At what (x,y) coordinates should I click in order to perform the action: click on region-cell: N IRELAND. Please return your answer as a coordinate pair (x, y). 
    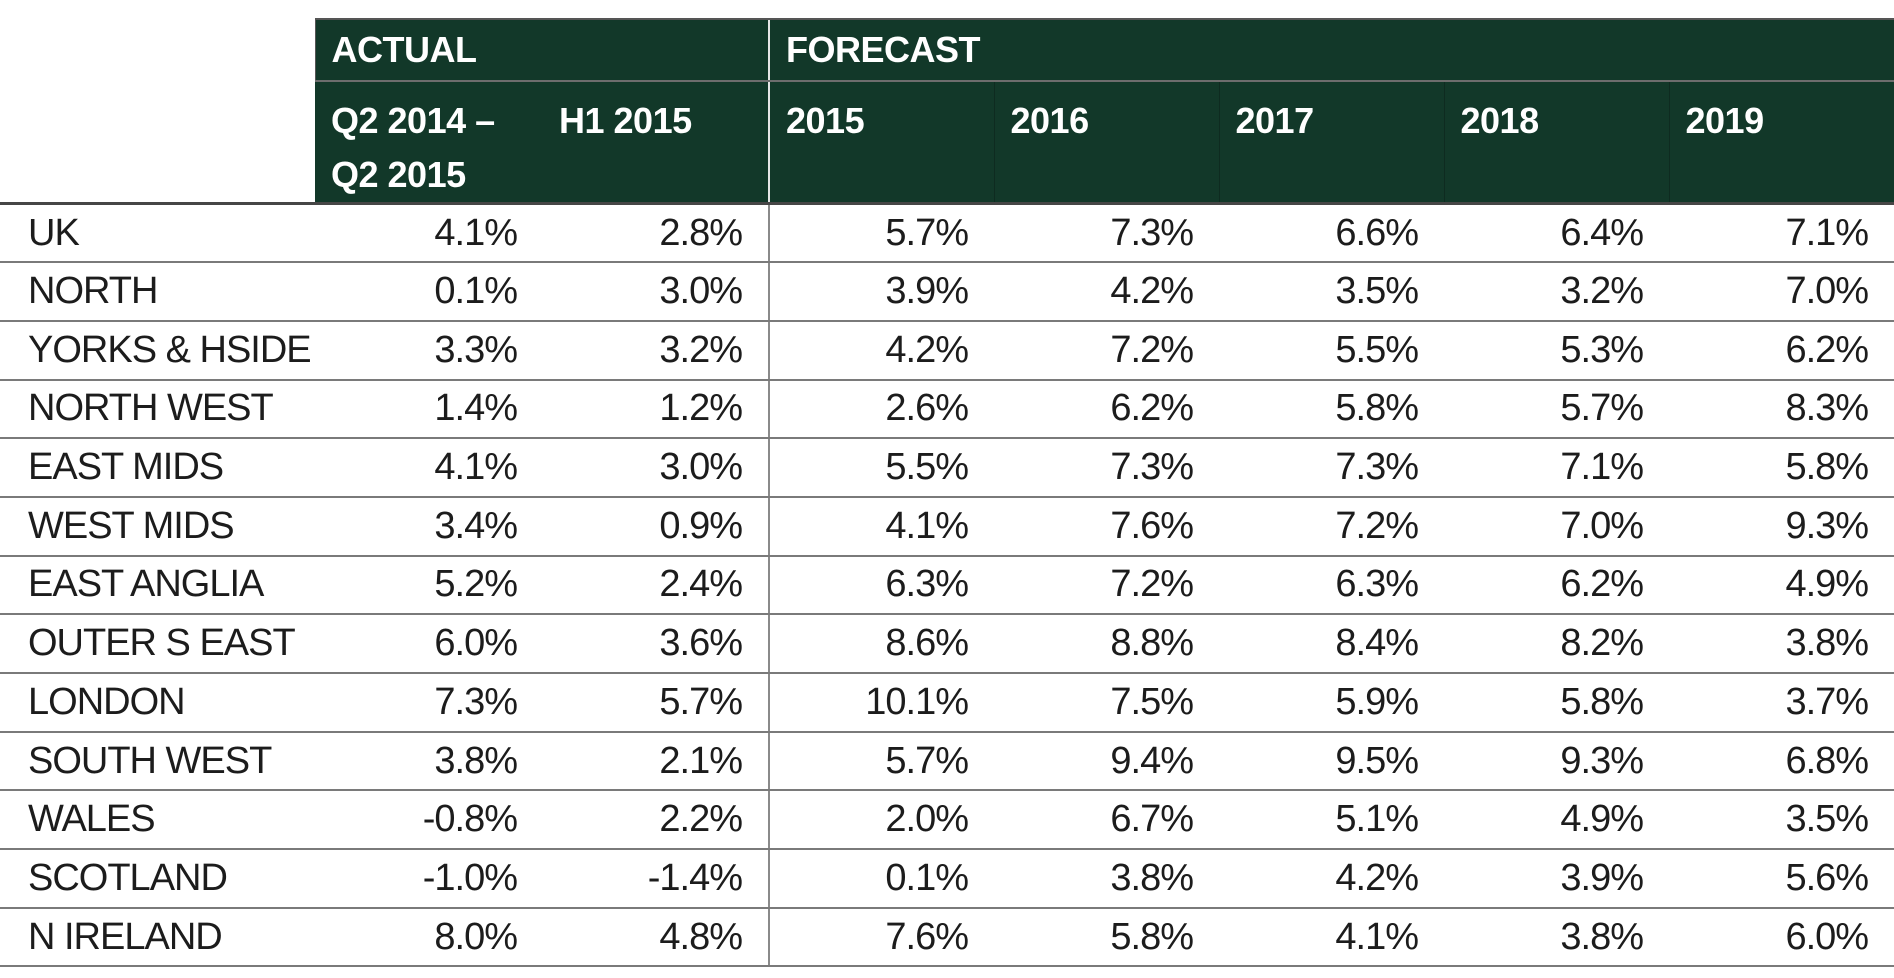
    Looking at the image, I should click on (157, 937).